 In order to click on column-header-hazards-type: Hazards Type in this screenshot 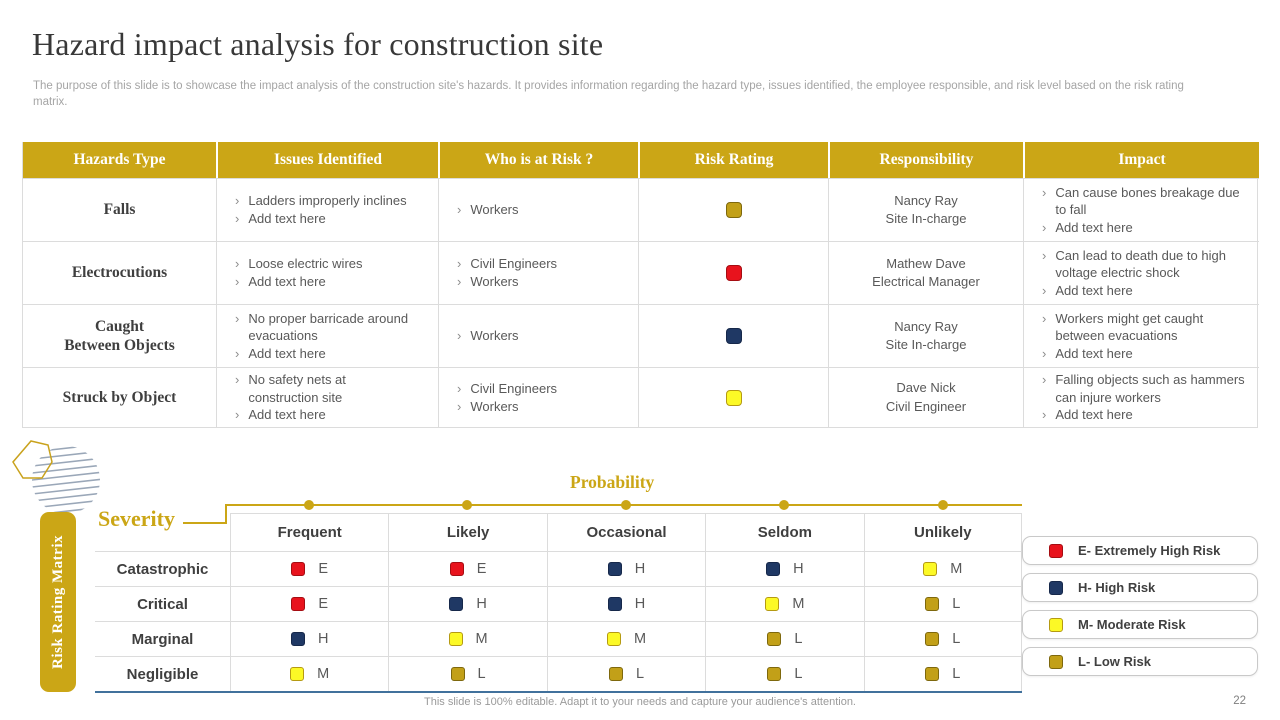, I will do `click(119, 160)`.